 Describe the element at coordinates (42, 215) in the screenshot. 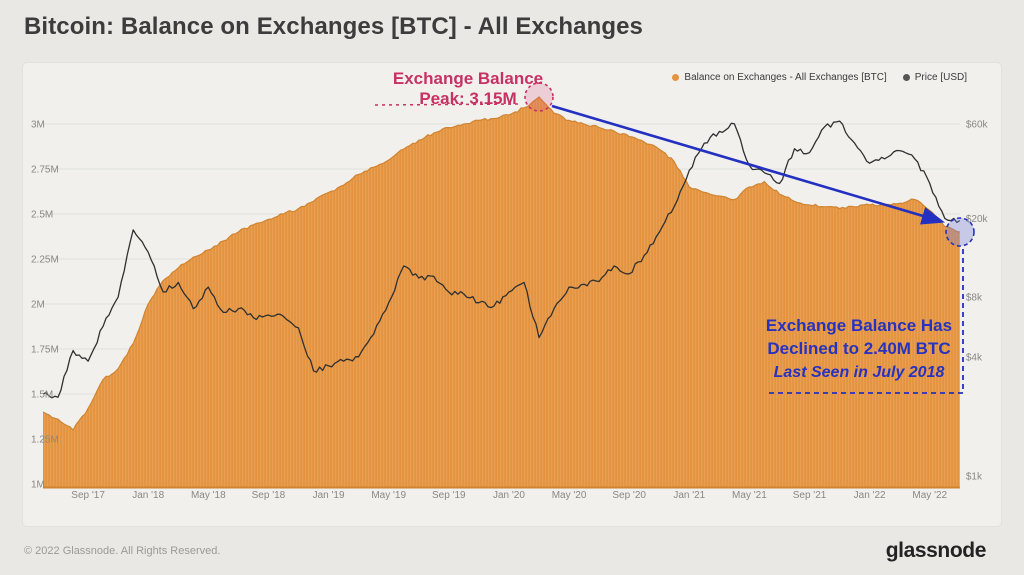

I see `svg-text: 2.5M` at that location.